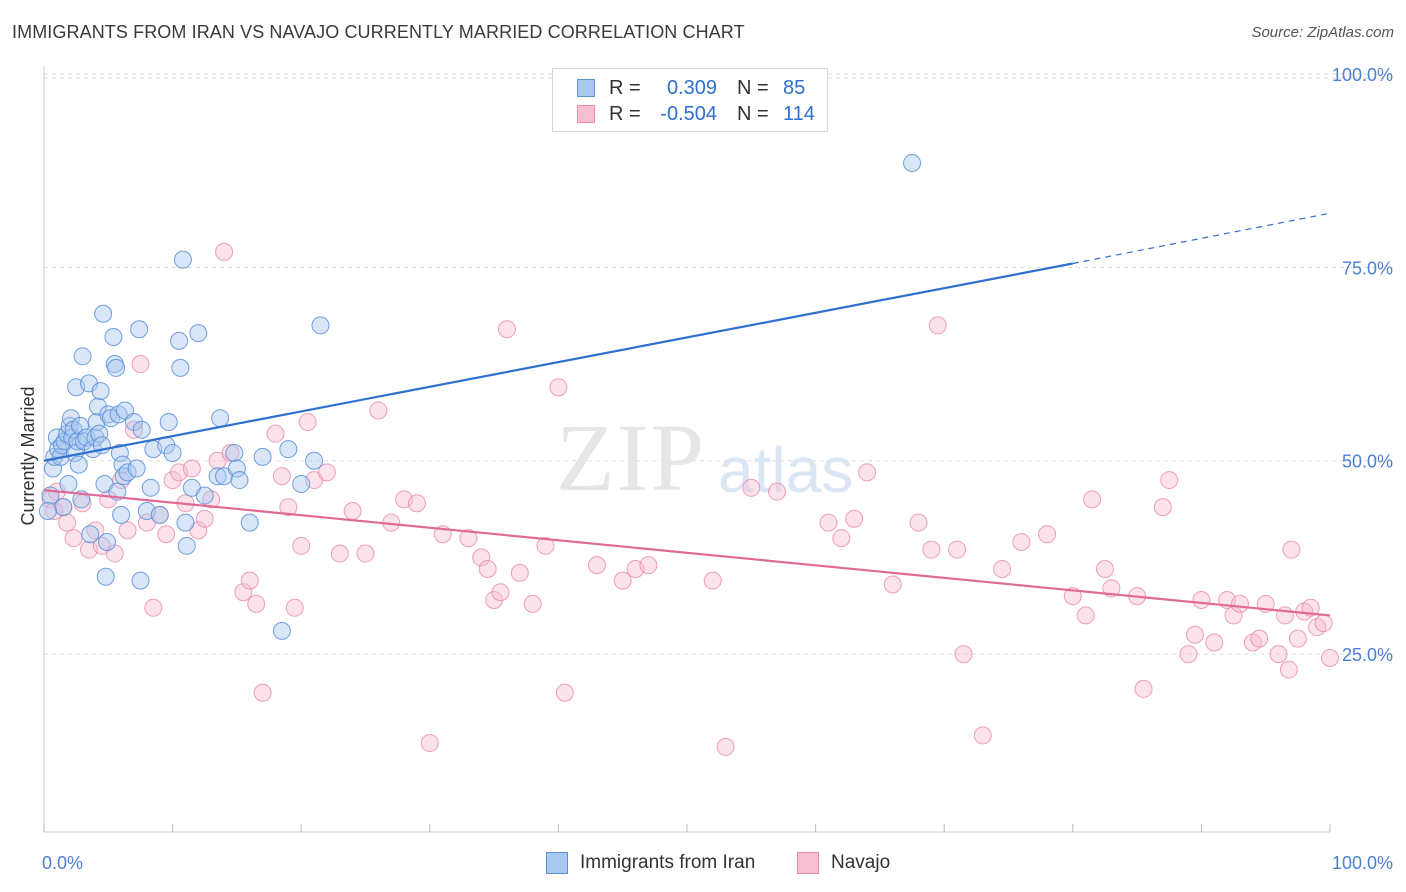  I want to click on watermark-atlas: atlas, so click(785, 470).